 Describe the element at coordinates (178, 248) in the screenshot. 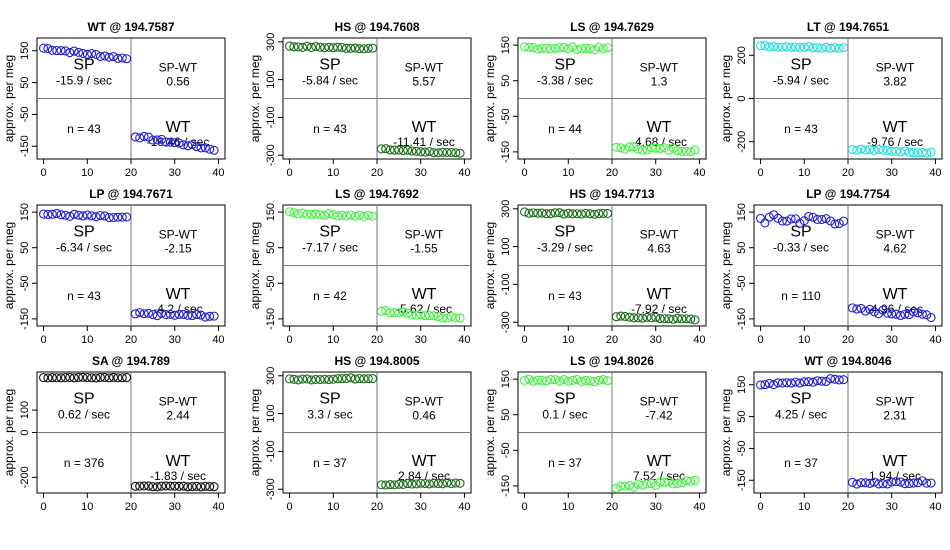

I see `spwt-value: -2.15` at that location.